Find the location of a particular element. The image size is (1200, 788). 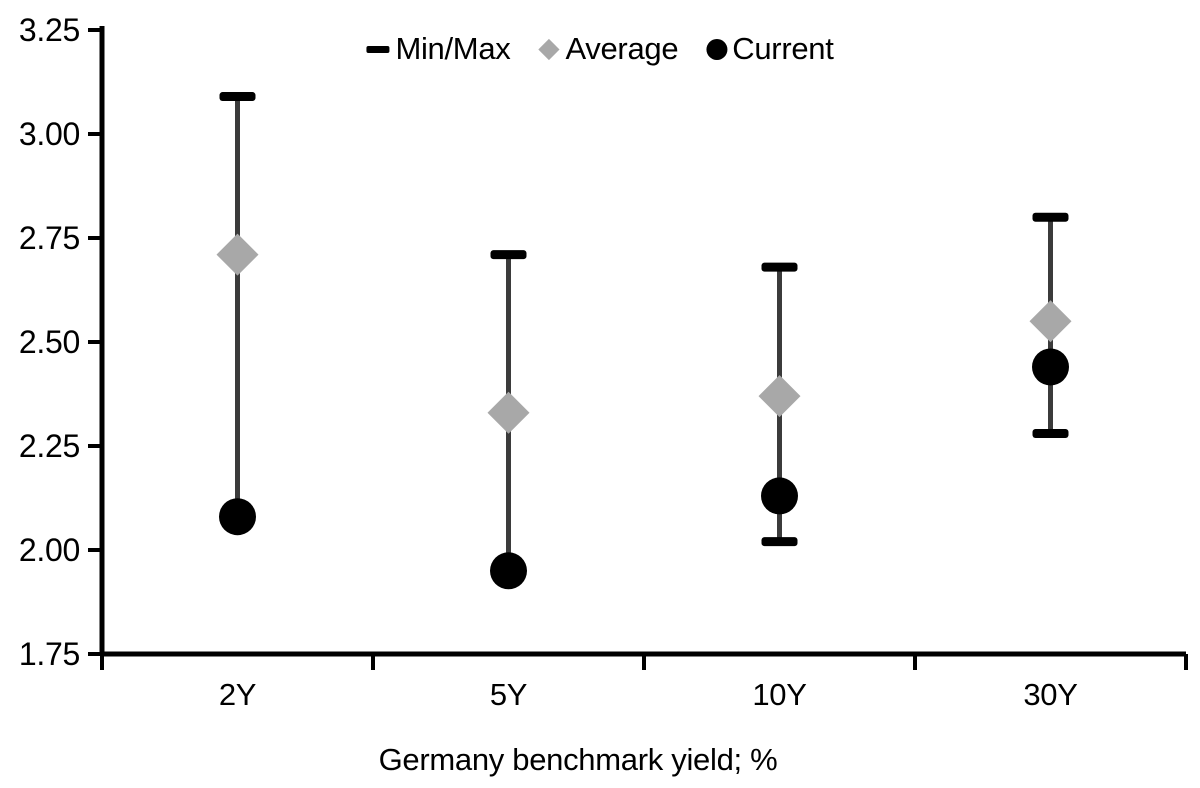

y-axis-tick-label: 3.00 is located at coordinates (49, 134).